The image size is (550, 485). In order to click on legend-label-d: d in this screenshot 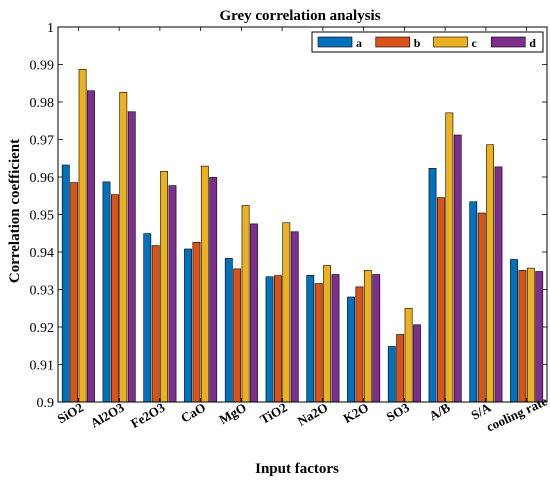, I will do `click(532, 43)`.